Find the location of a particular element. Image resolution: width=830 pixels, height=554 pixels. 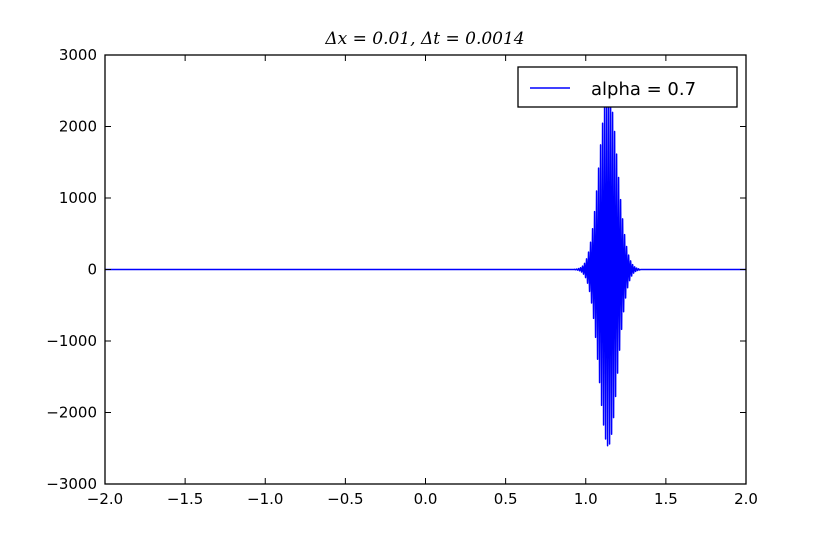

x-tick-label: −1.5 is located at coordinates (185, 499).